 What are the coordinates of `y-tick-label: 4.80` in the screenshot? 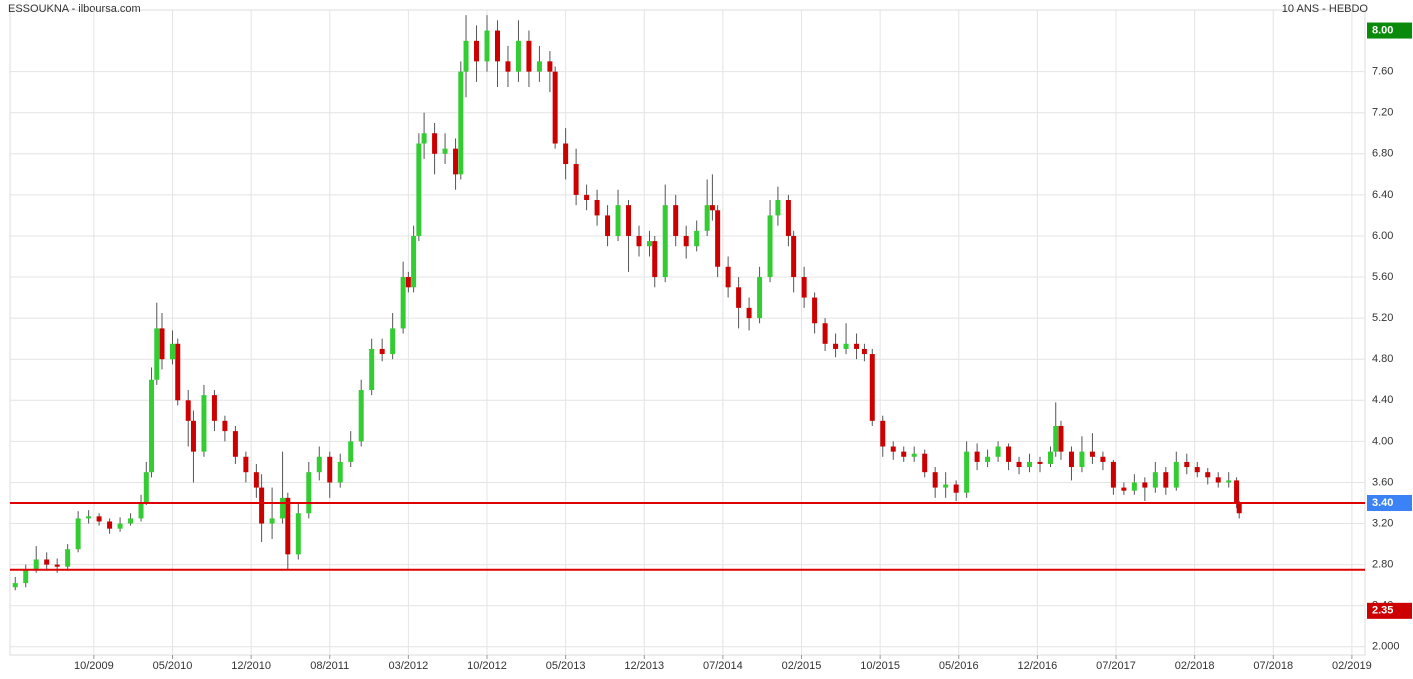 It's located at (1382, 359).